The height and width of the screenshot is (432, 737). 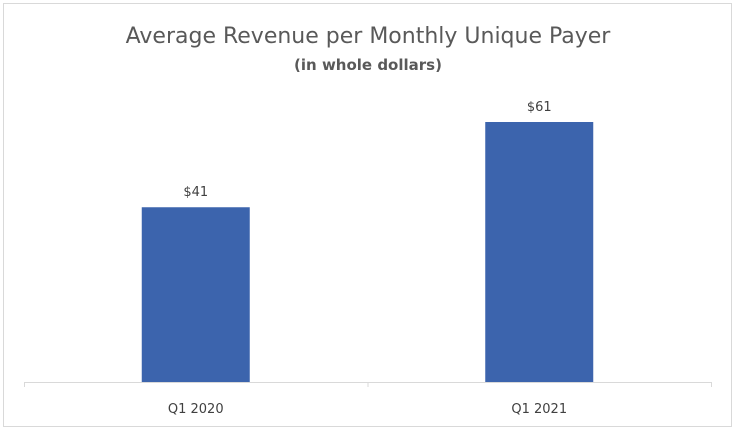 I want to click on bar-q1-2020, so click(x=195, y=294).